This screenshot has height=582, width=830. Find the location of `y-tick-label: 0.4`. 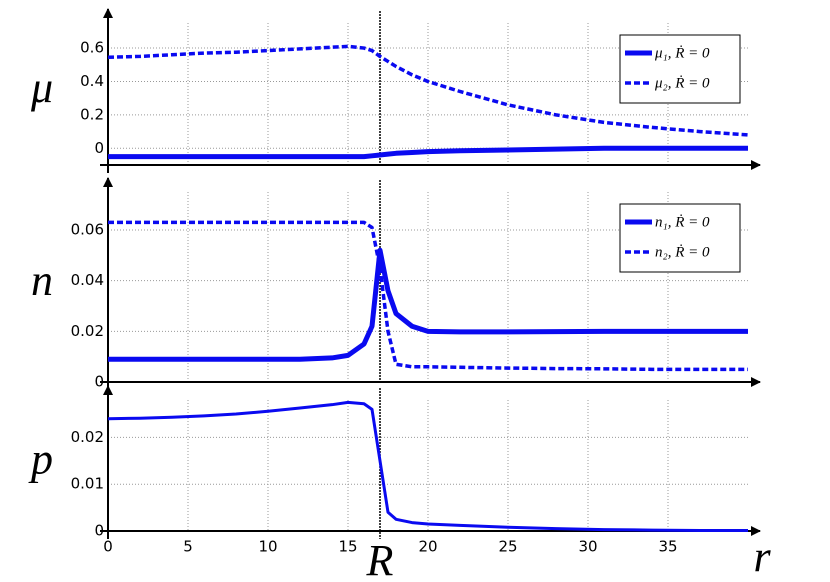

y-tick-label: 0.4 is located at coordinates (92, 81).